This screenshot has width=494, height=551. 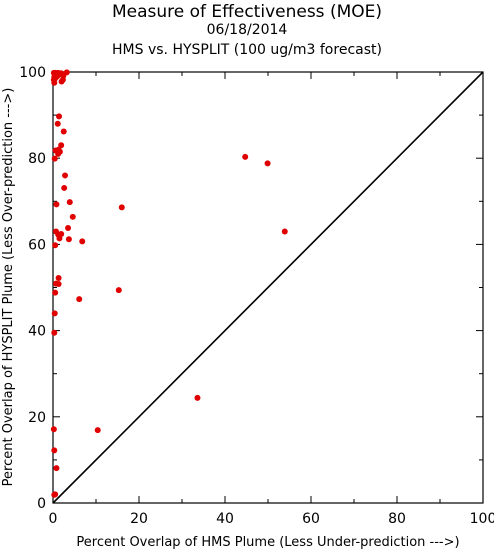 What do you see at coordinates (482, 519) in the screenshot?
I see `x-tick-label: 100` at bounding box center [482, 519].